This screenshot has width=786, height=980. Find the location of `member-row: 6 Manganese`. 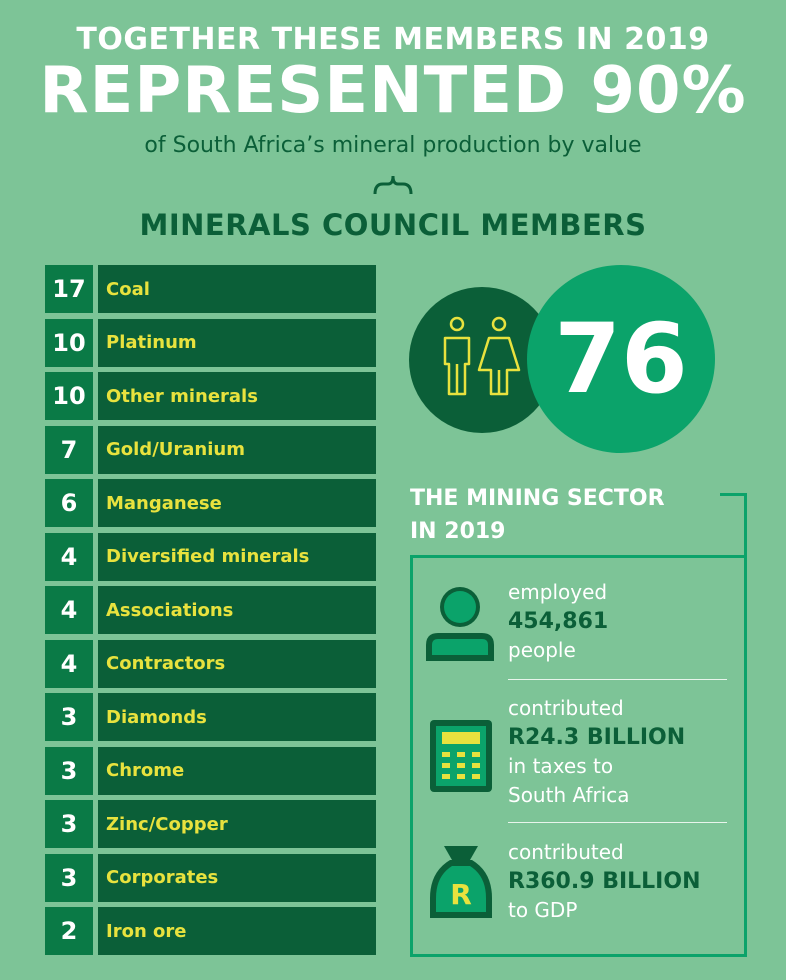

member-row: 6 Manganese is located at coordinates (210, 503).